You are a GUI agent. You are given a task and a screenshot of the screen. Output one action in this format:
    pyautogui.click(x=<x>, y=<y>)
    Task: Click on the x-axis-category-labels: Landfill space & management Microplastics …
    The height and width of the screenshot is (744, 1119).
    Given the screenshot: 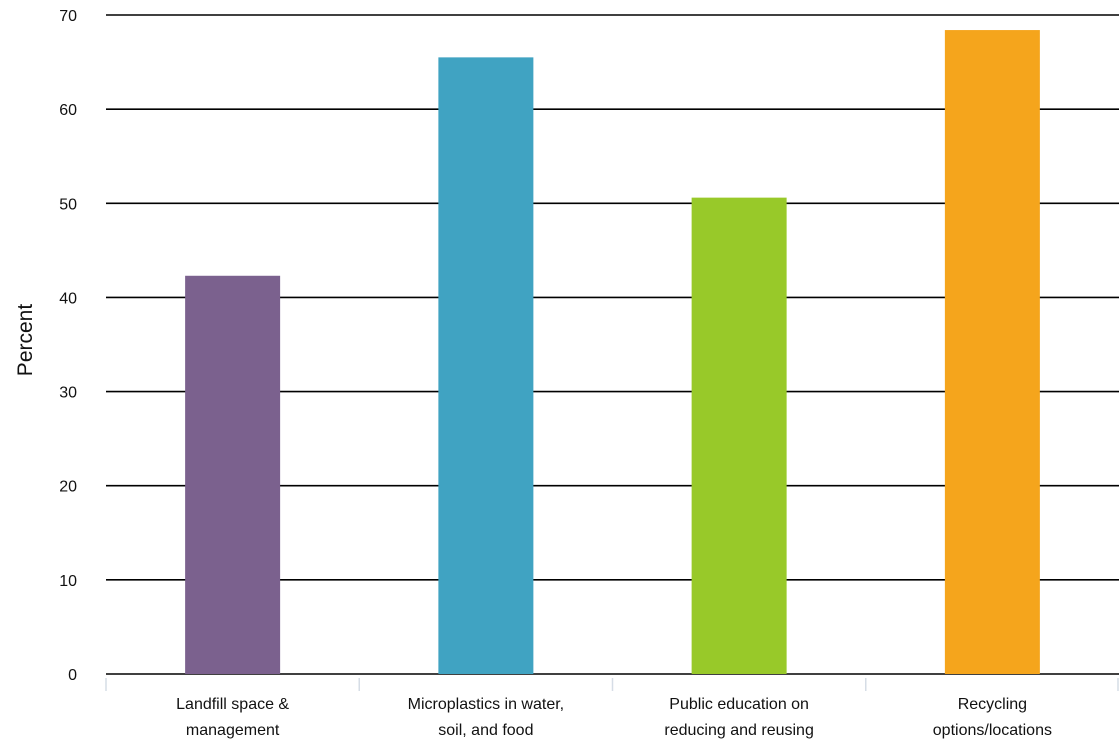 What is the action you would take?
    pyautogui.click(x=614, y=717)
    